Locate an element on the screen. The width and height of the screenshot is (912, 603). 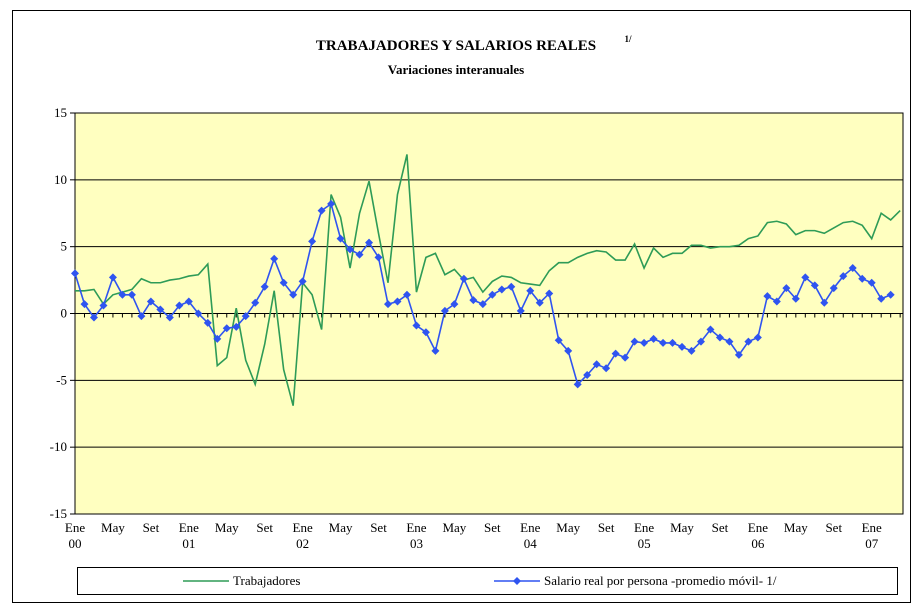
x-tick-label: Ene 01 is located at coordinates (189, 535).